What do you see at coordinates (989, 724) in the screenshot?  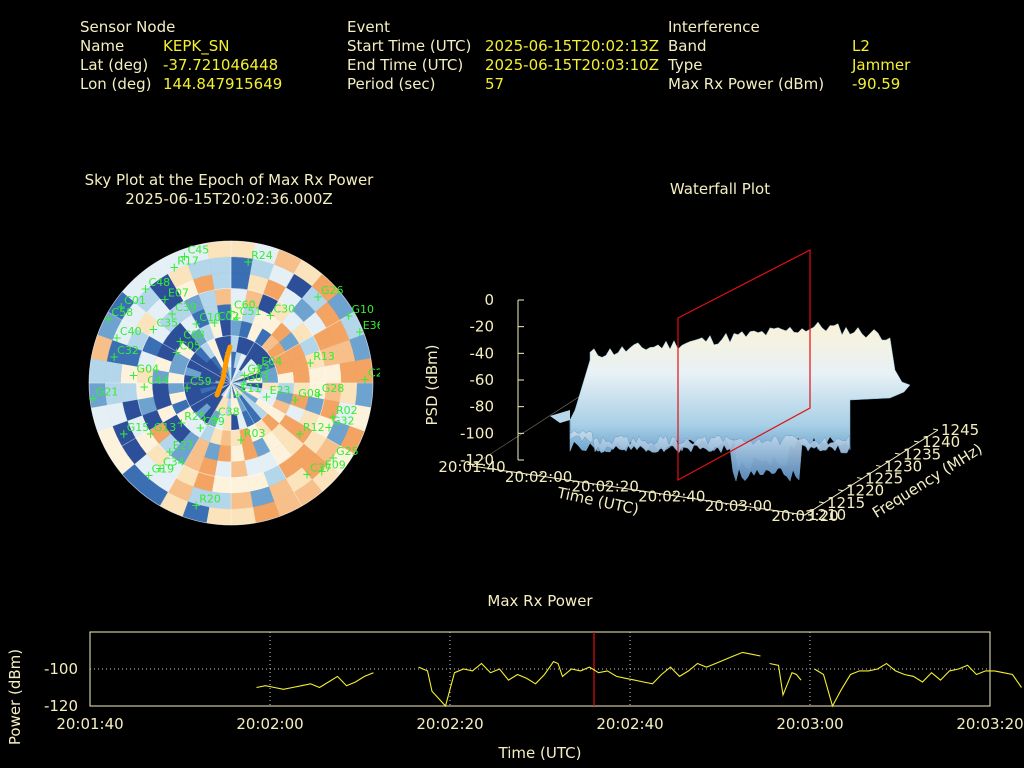 I see `power-x-tick-label: 20:03:20` at bounding box center [989, 724].